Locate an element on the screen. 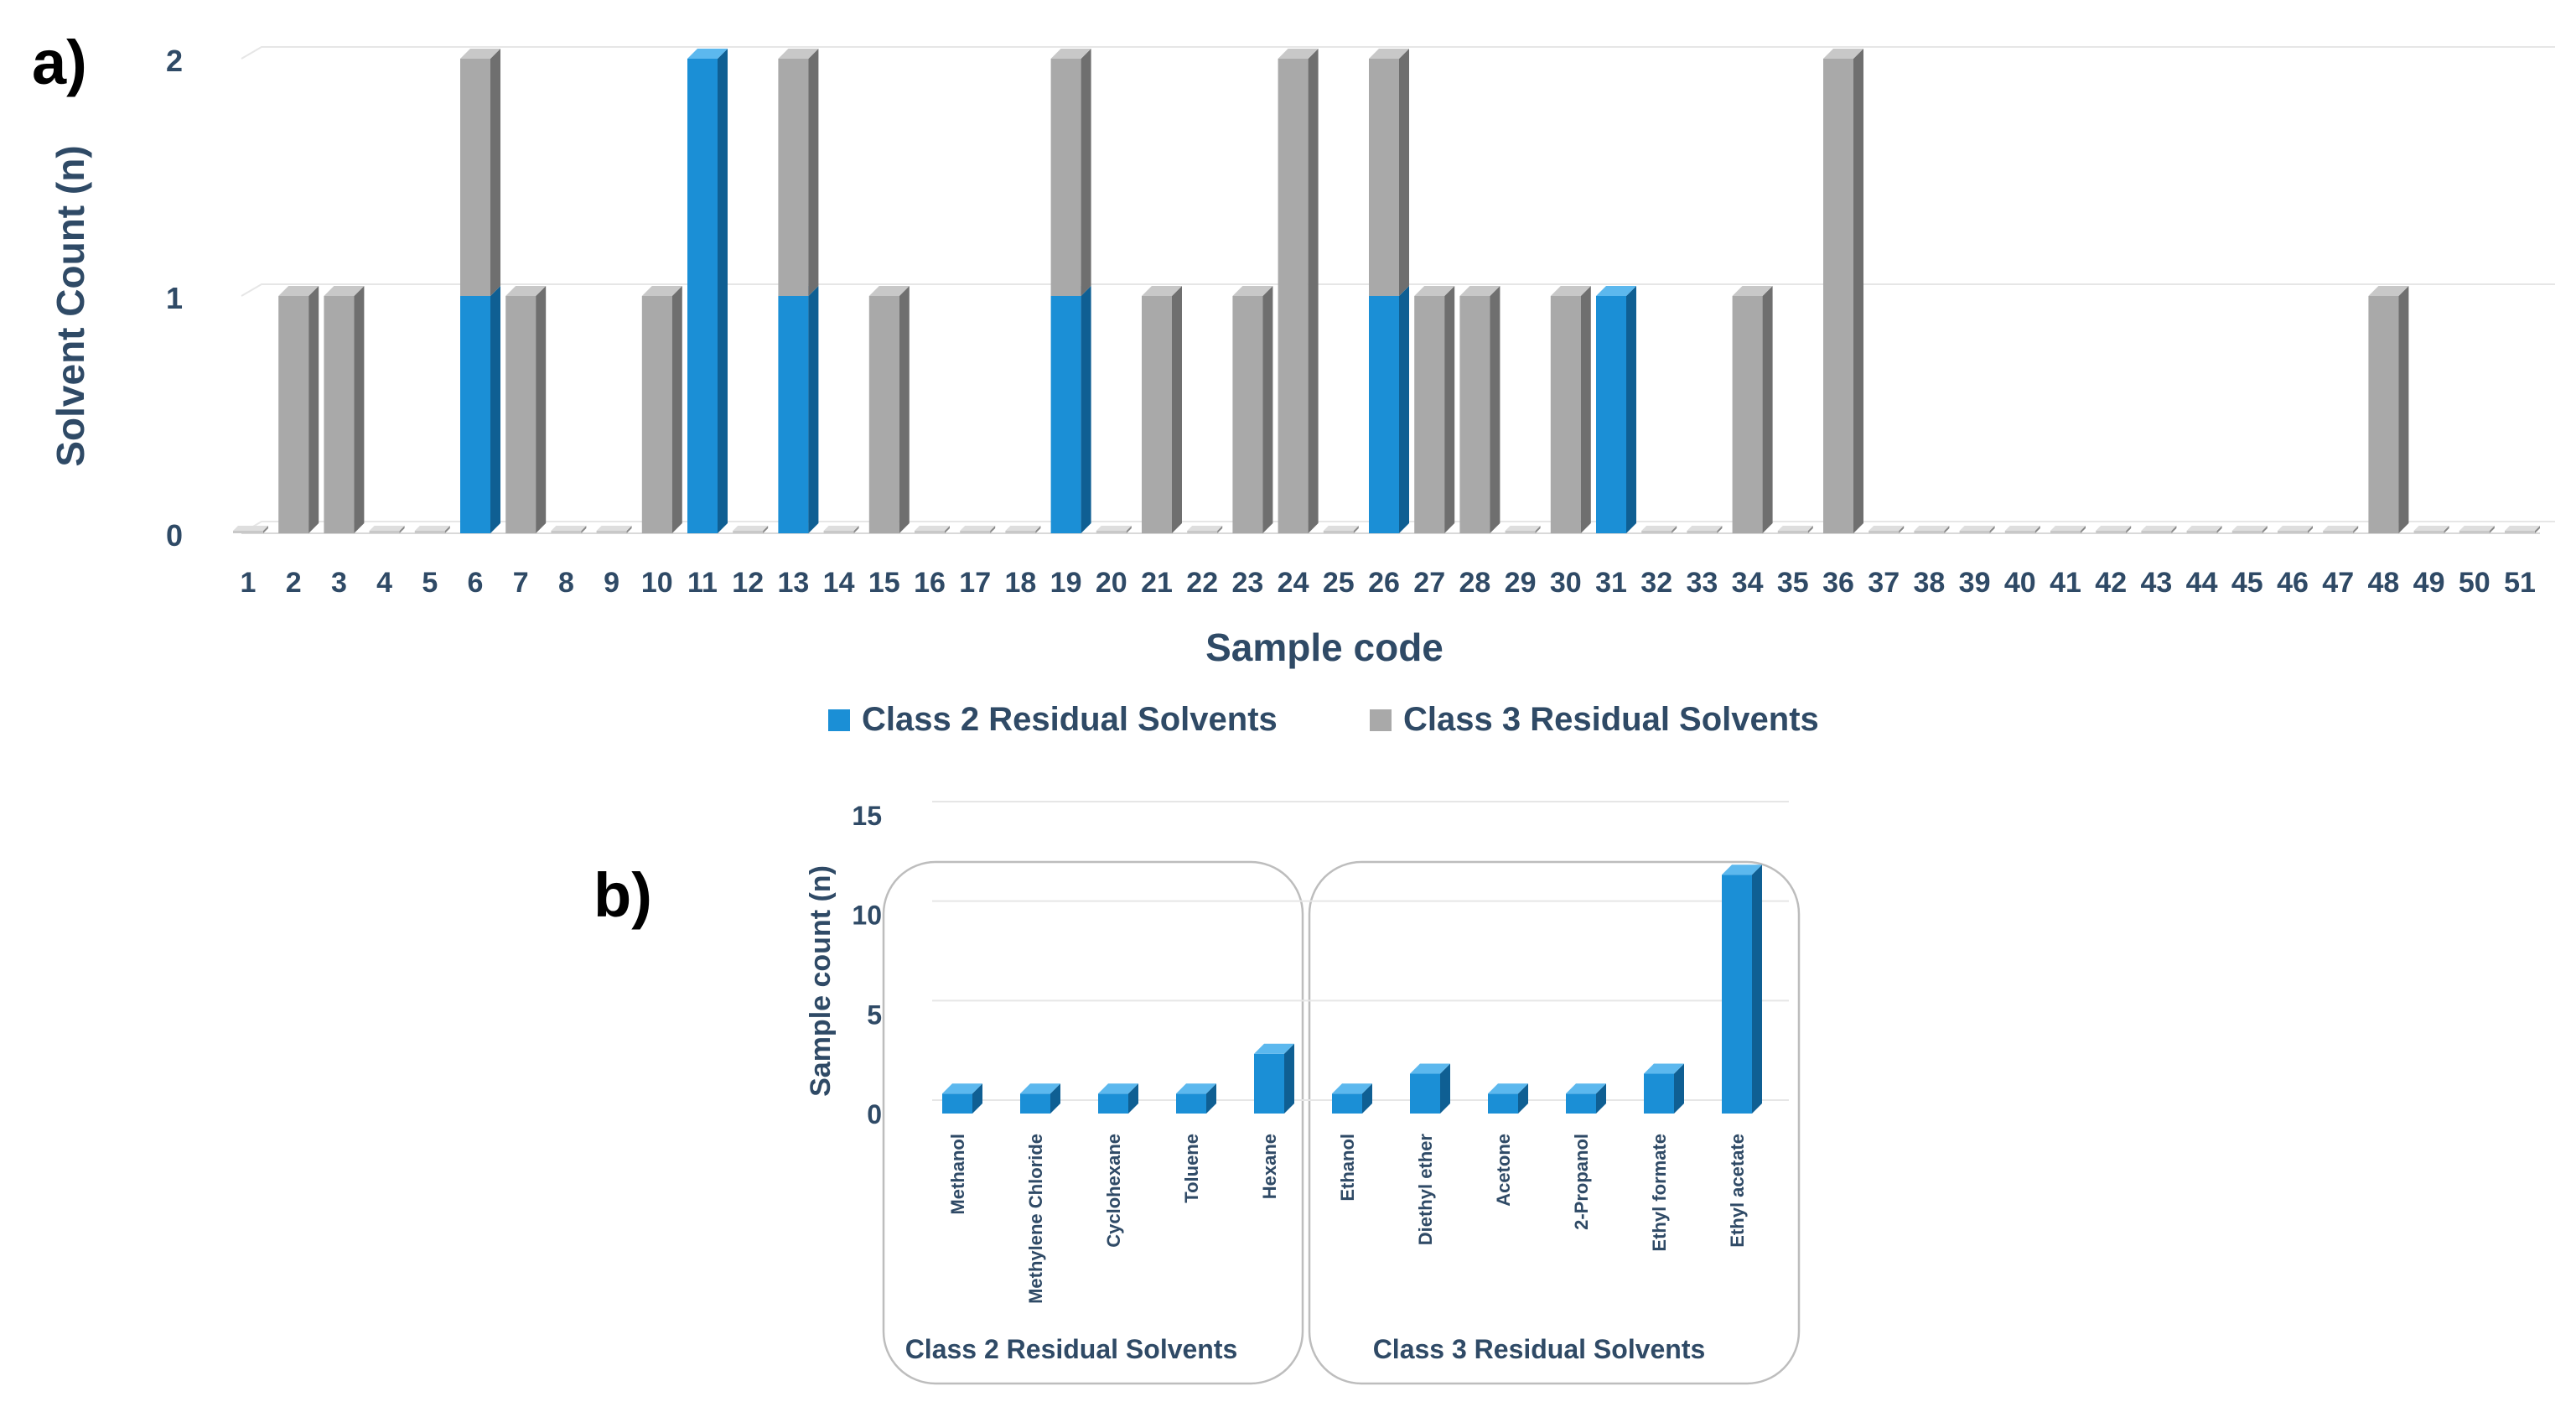 The image size is (2576, 1407). chart-a-xtick: 45 is located at coordinates (2247, 583).